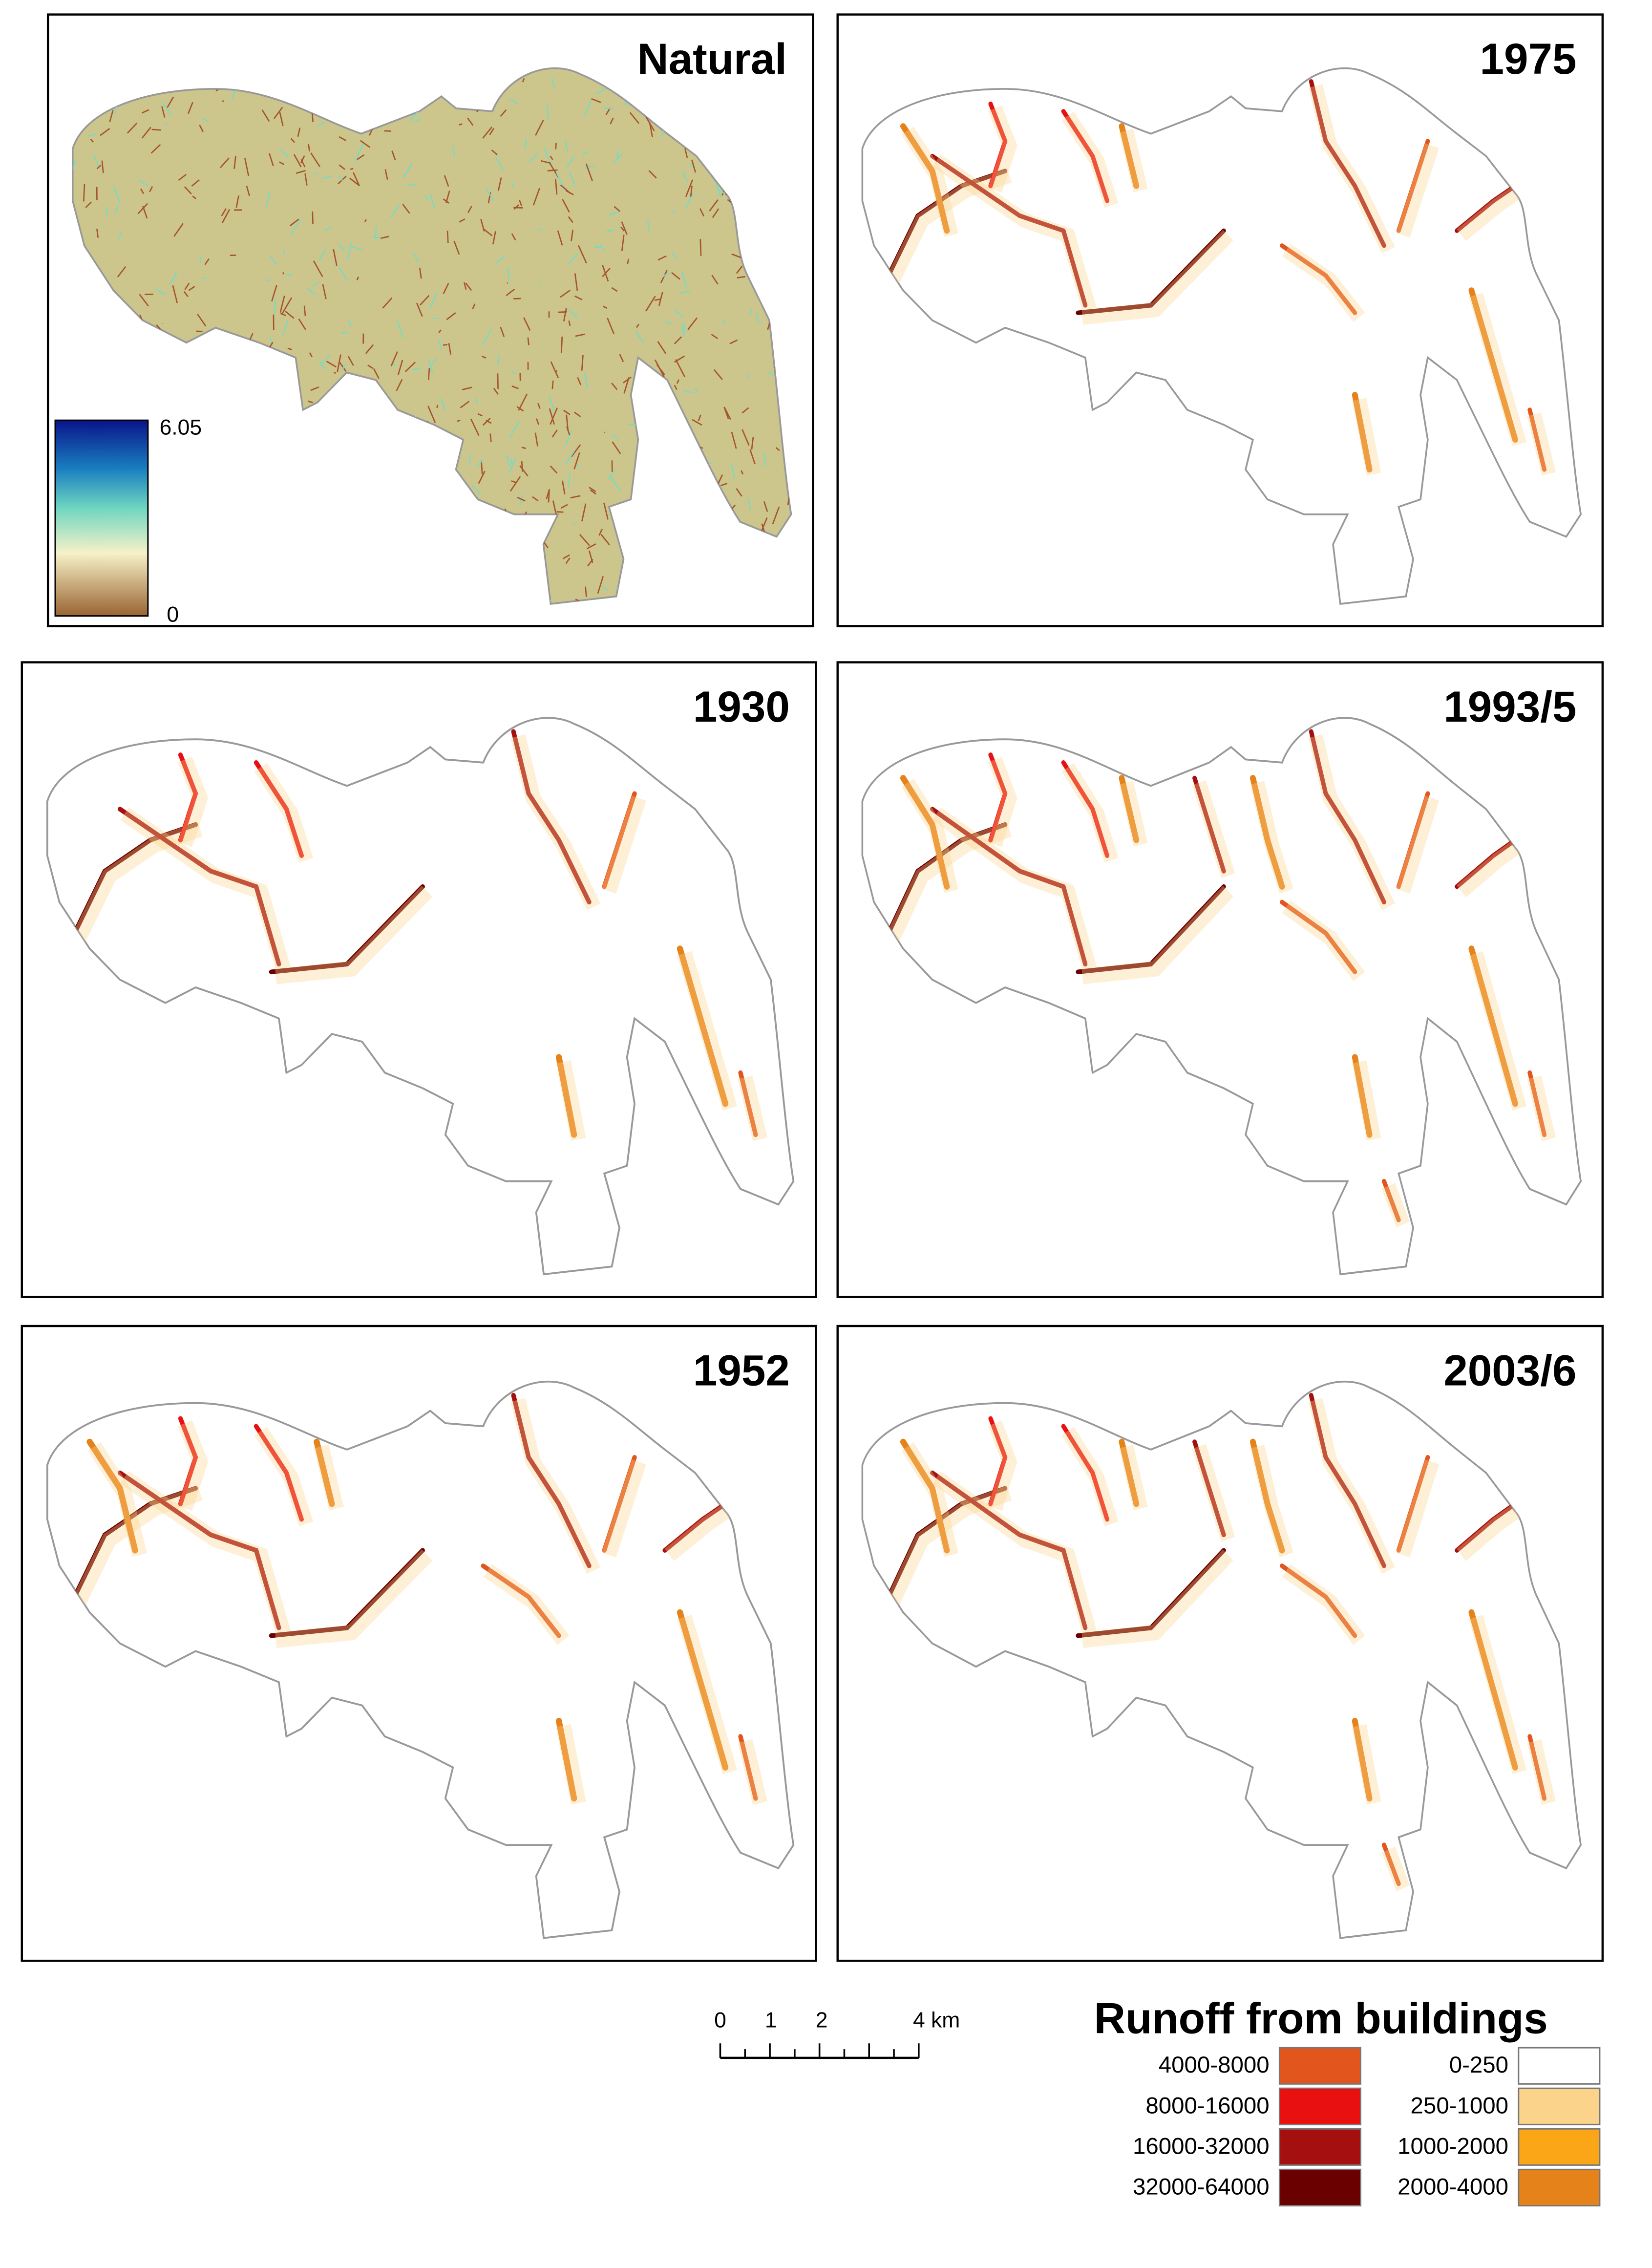  Describe the element at coordinates (1201, 2187) in the screenshot. I see `legend-label: 32000-64000` at that location.